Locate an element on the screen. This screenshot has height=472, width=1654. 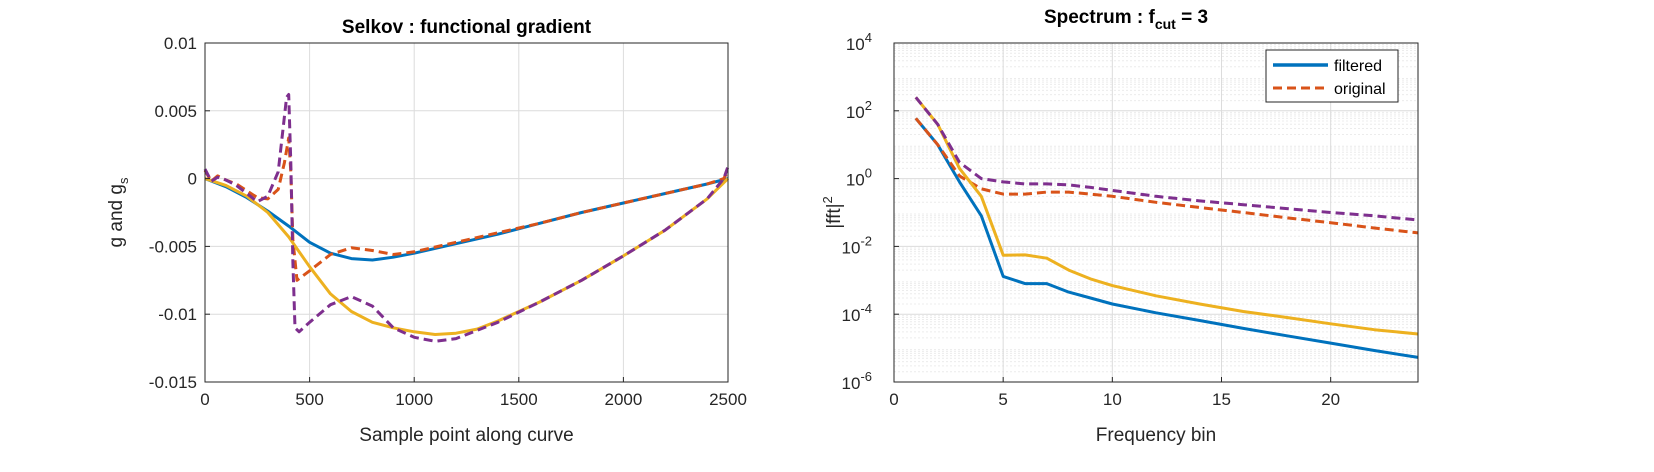
spectrum-chart-title: Spectrum : fcut = 3 is located at coordinates (1126, 19).